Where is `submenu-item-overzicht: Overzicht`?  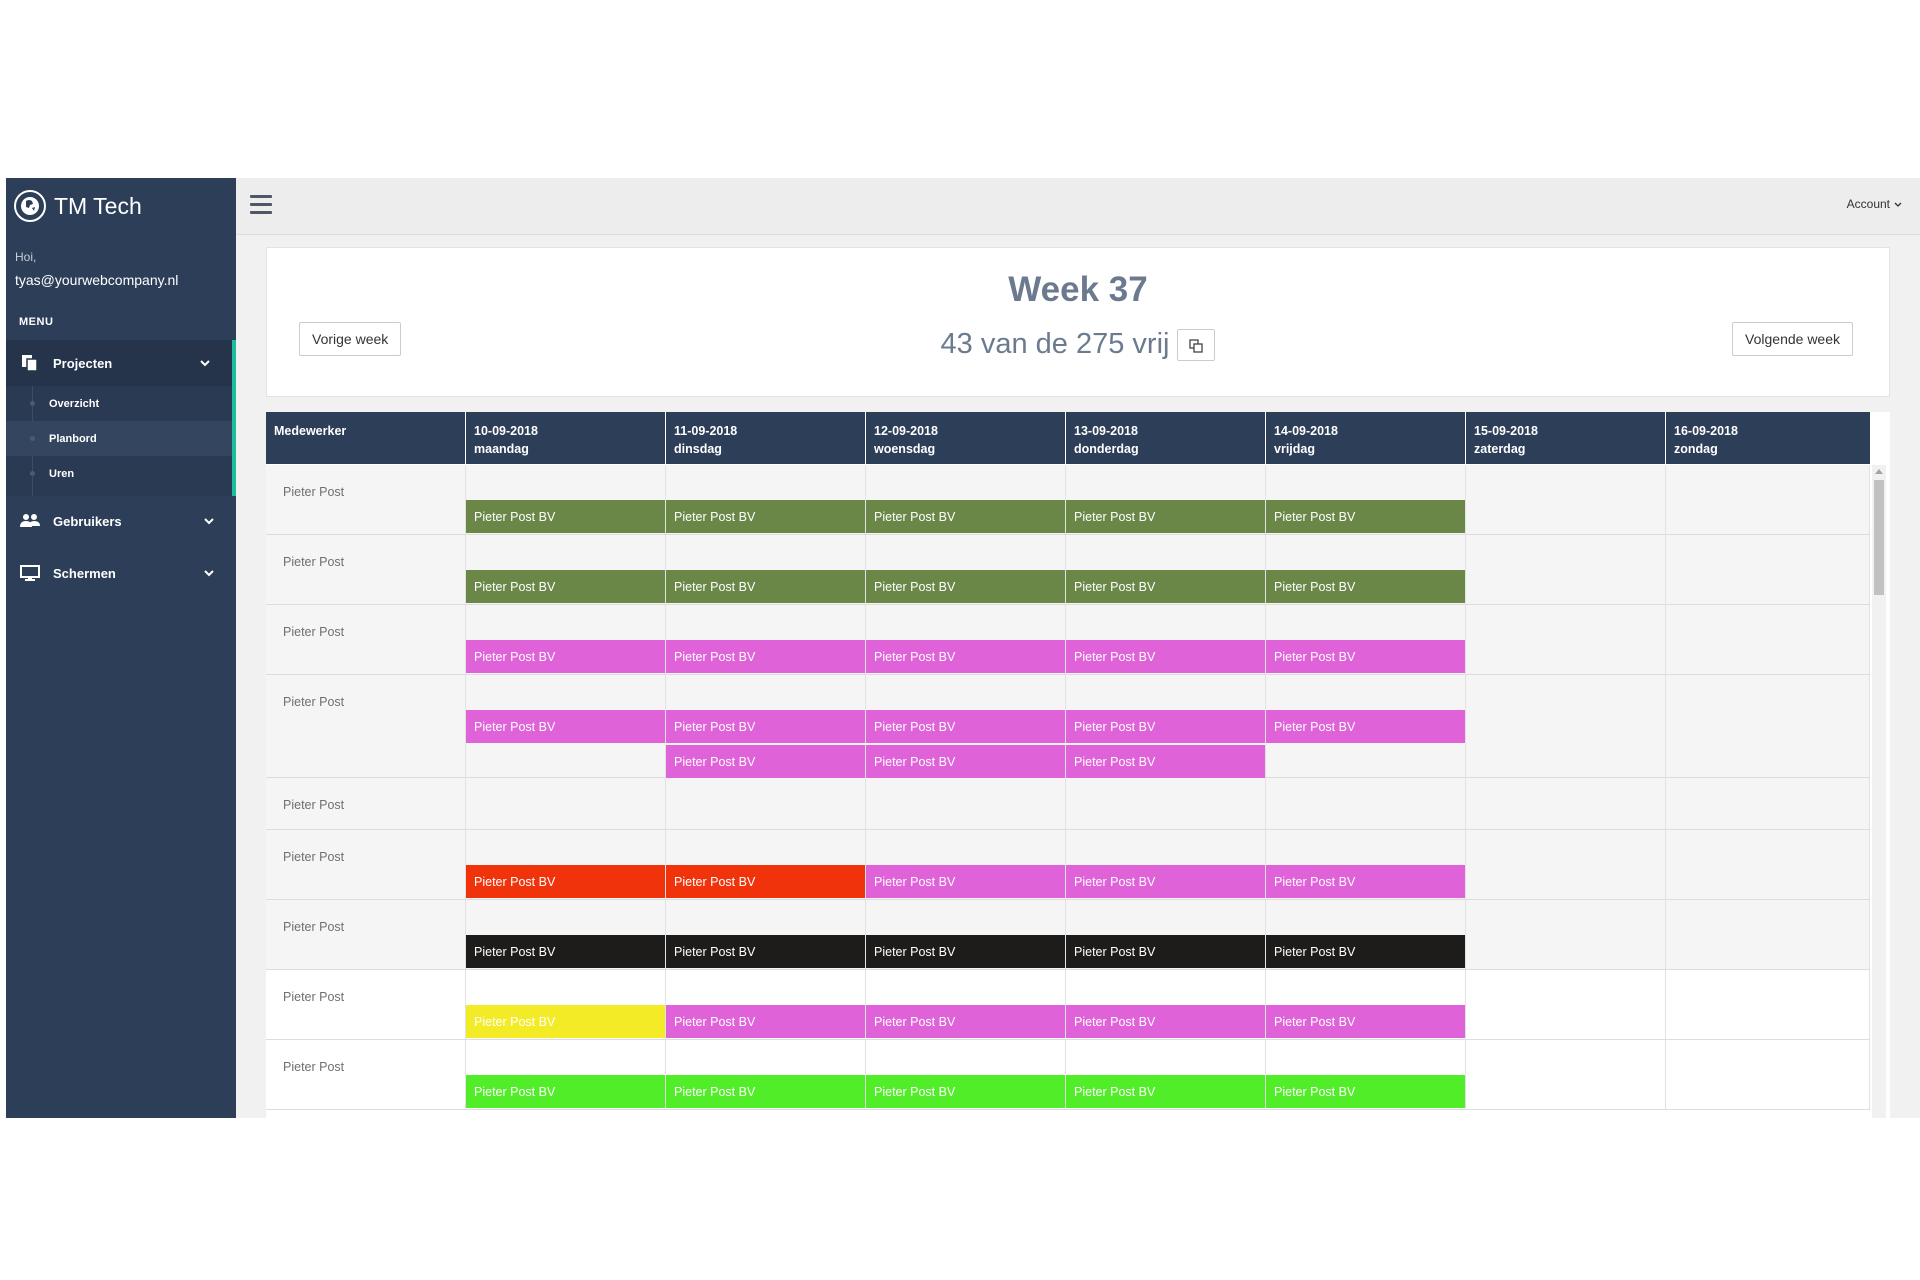 submenu-item-overzicht: Overzicht is located at coordinates (119, 403).